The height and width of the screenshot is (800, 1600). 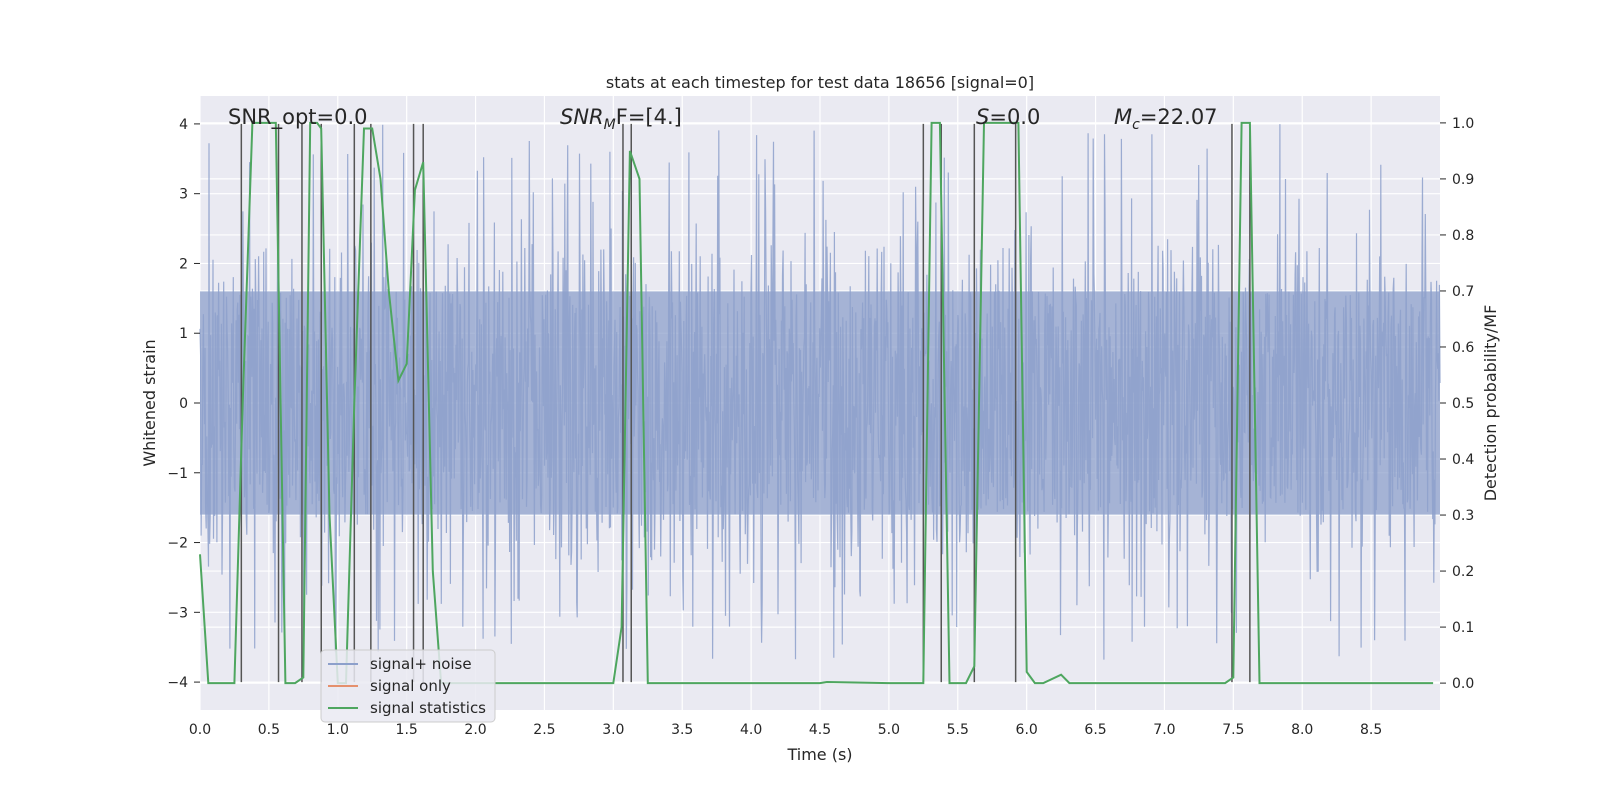 What do you see at coordinates (183, 125) in the screenshot?
I see `y-tick-label: 4` at bounding box center [183, 125].